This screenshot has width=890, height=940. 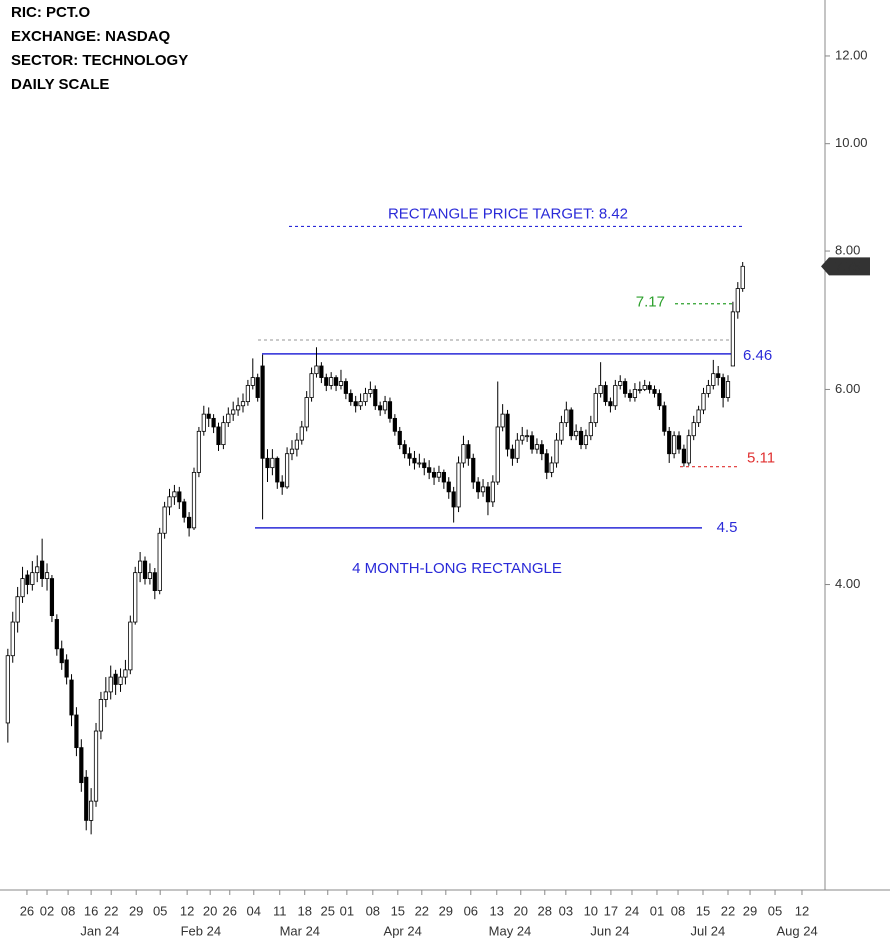 What do you see at coordinates (761, 458) in the screenshot?
I see `level-label: 5.11` at bounding box center [761, 458].